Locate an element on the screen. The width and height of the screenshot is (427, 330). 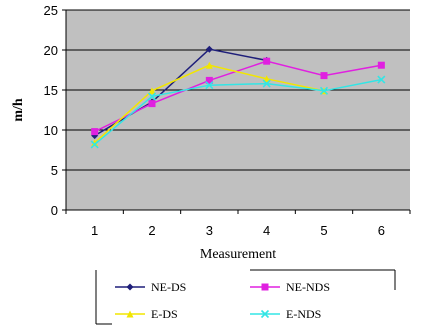
x-tick-label: 1 is located at coordinates (94, 230).